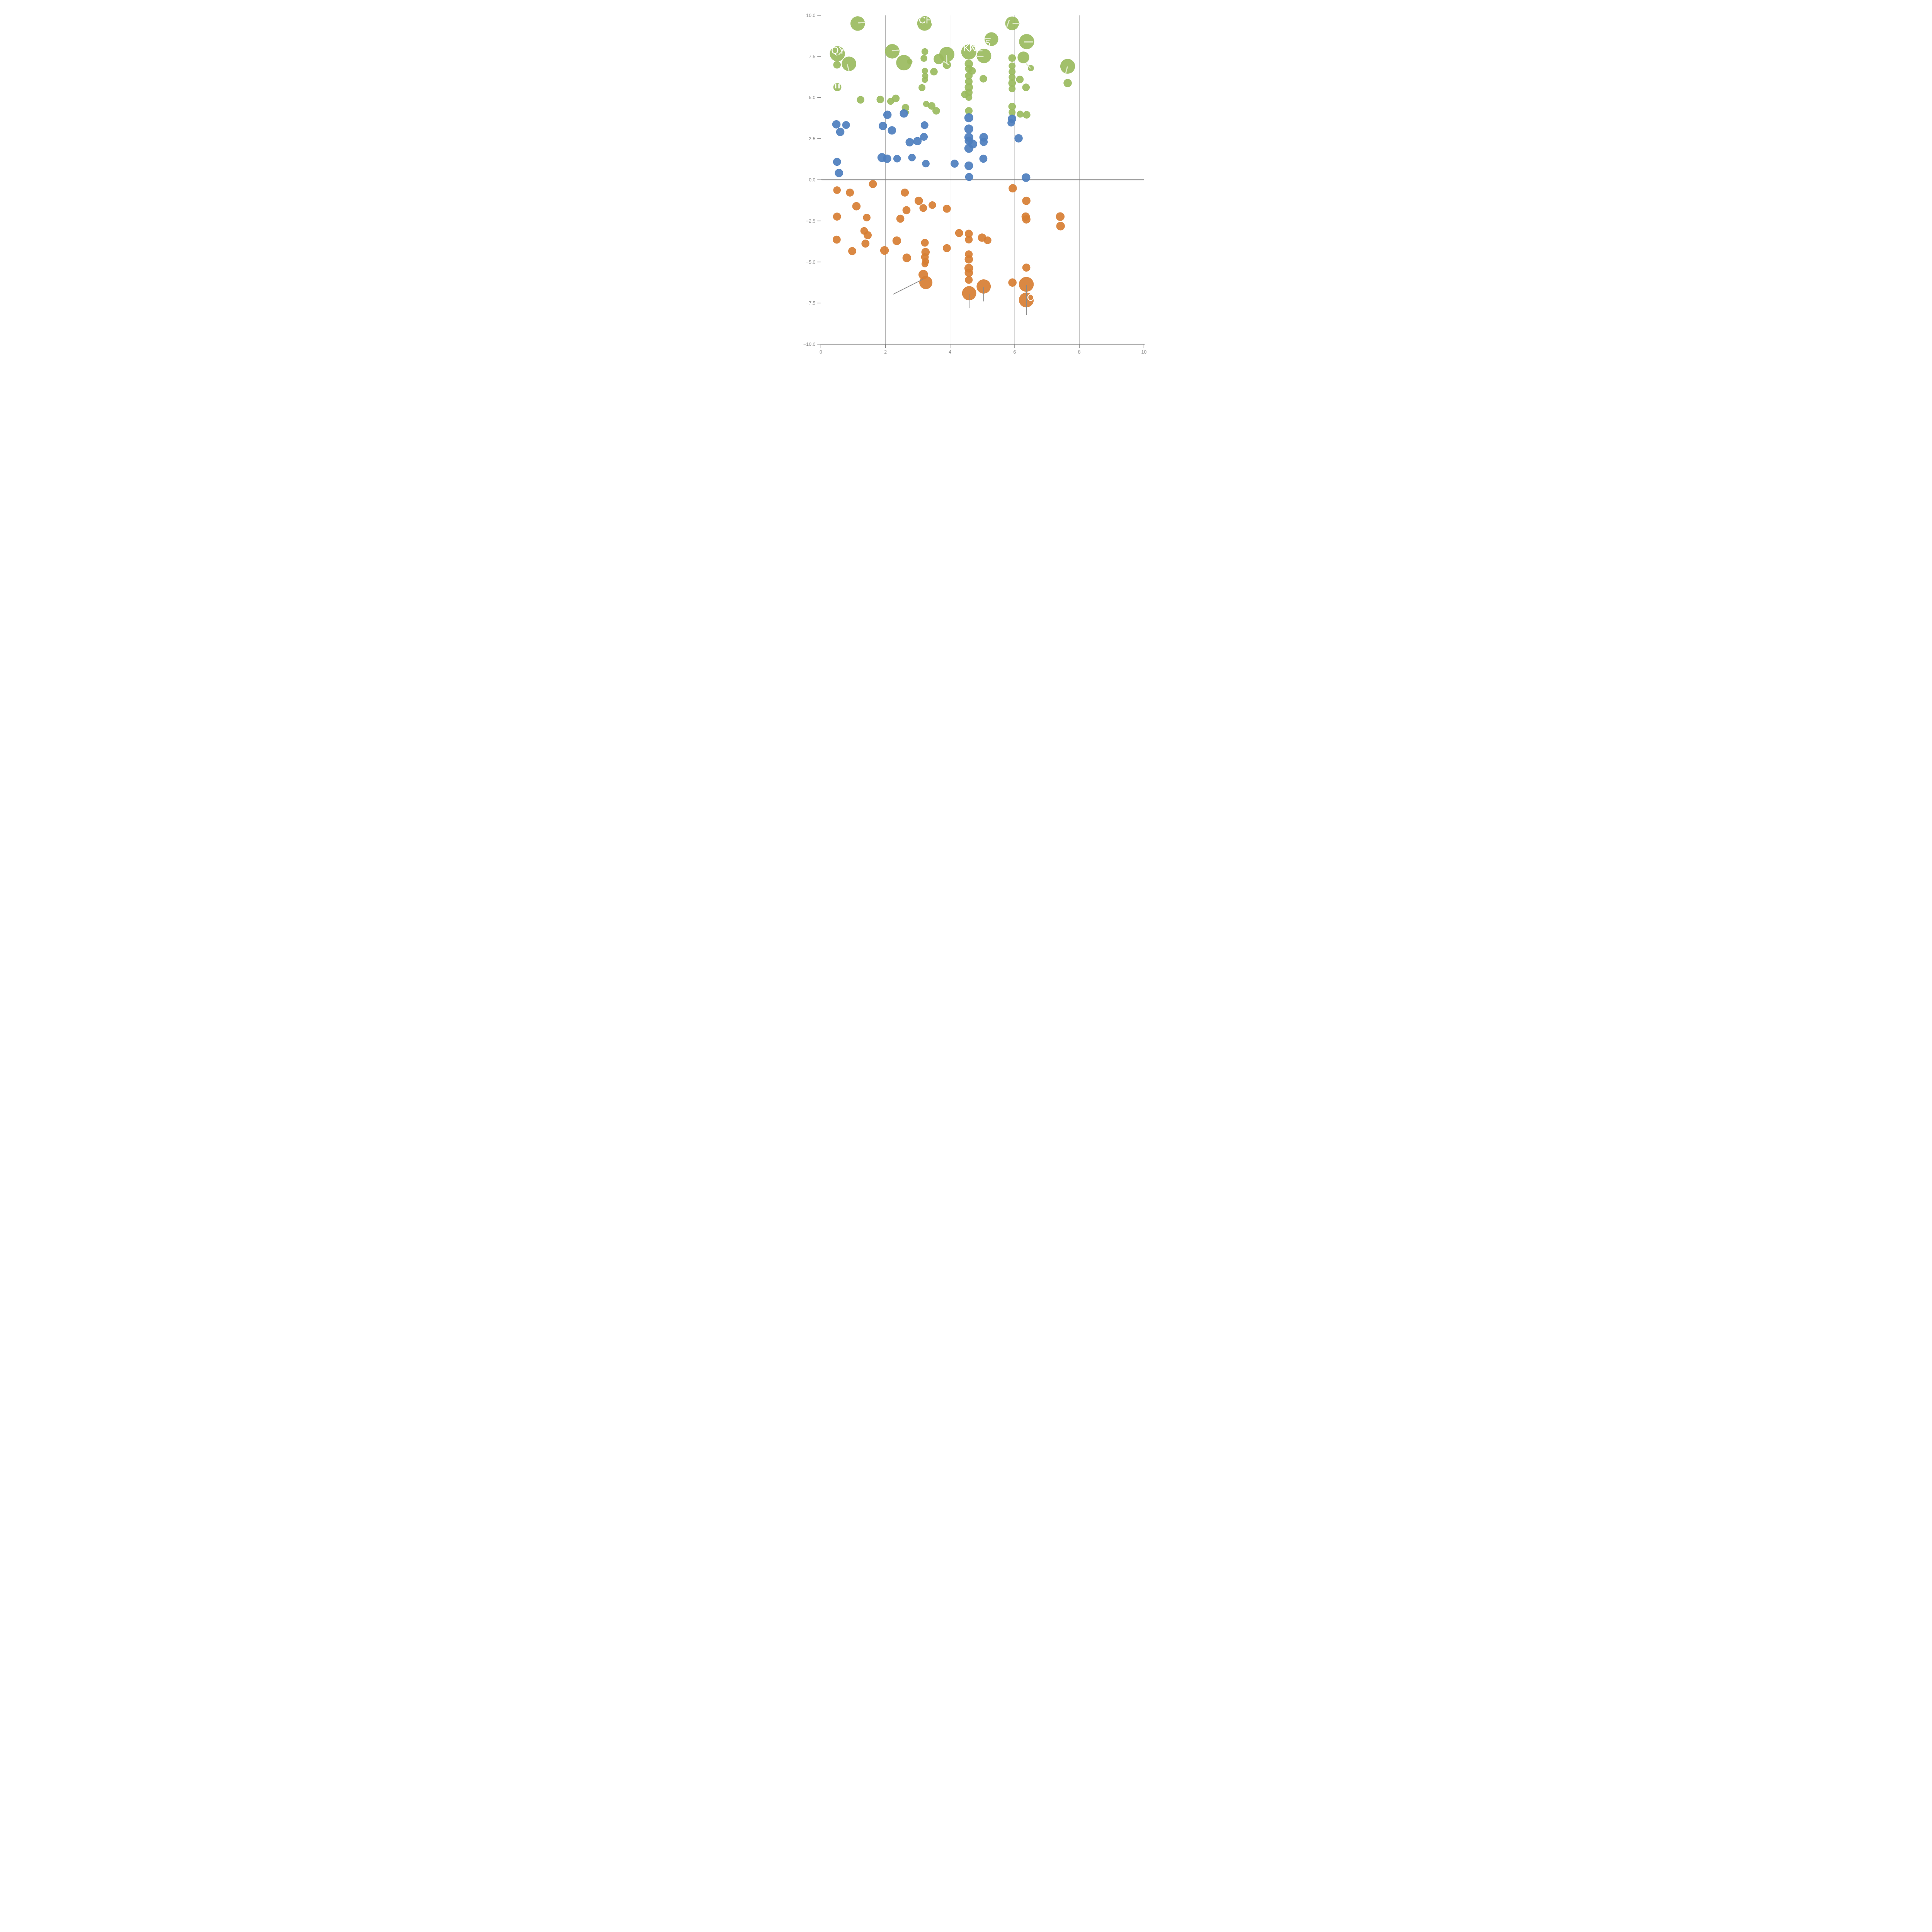 This screenshot has width=1932, height=1932. What do you see at coordinates (908, 287) in the screenshot?
I see `annotation-line` at bounding box center [908, 287].